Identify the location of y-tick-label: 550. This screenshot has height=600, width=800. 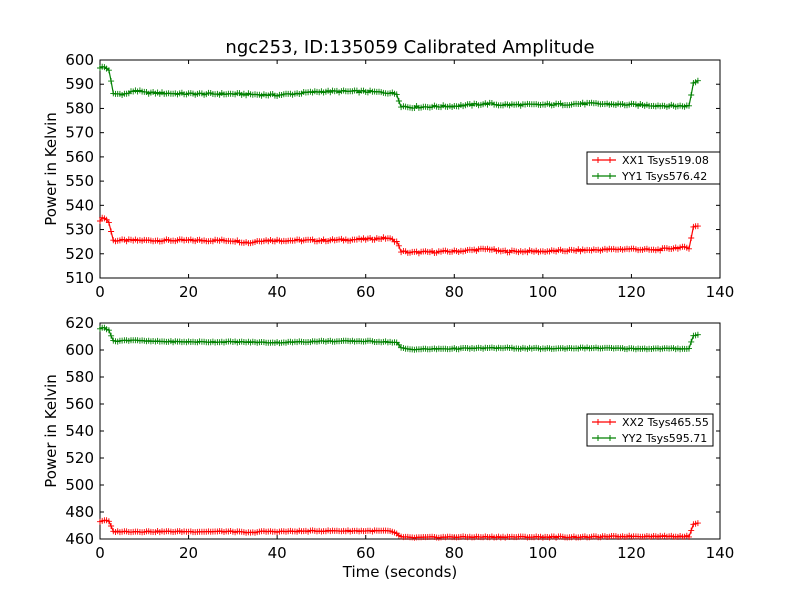
(79, 181).